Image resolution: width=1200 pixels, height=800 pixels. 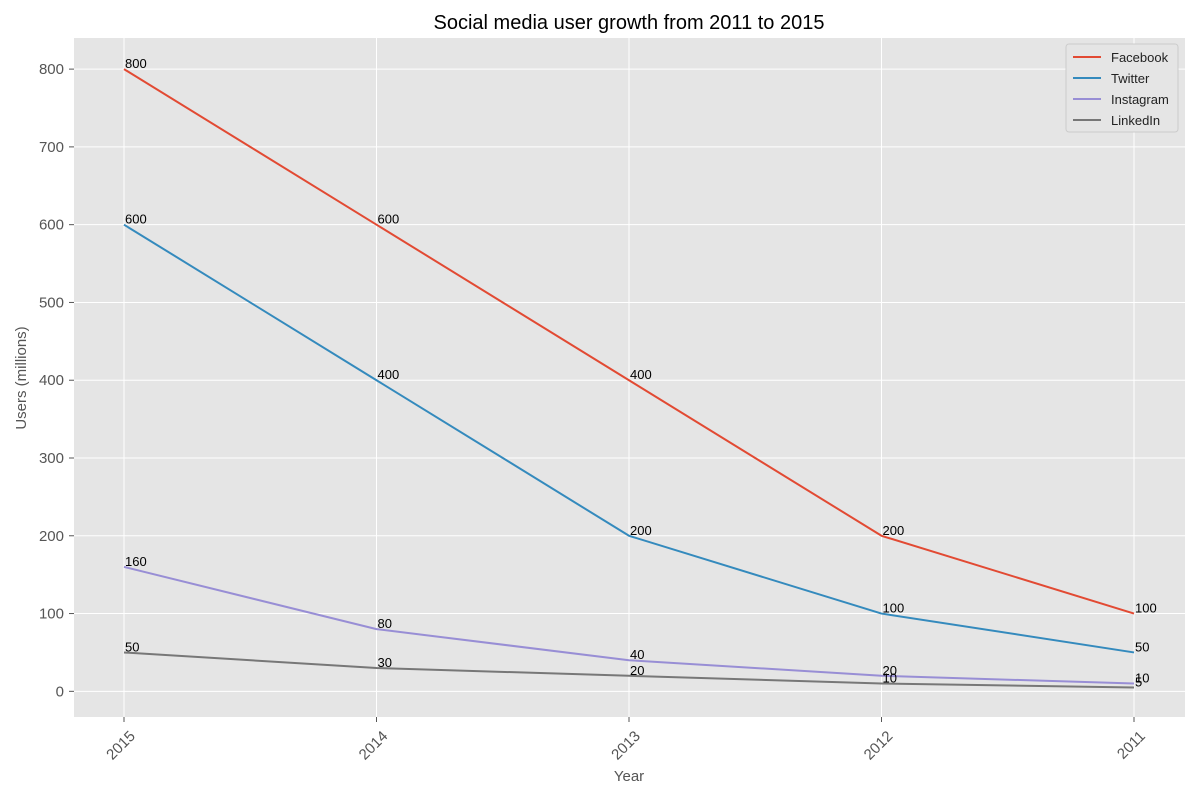 I want to click on y-tick-label: 800, so click(x=51, y=69).